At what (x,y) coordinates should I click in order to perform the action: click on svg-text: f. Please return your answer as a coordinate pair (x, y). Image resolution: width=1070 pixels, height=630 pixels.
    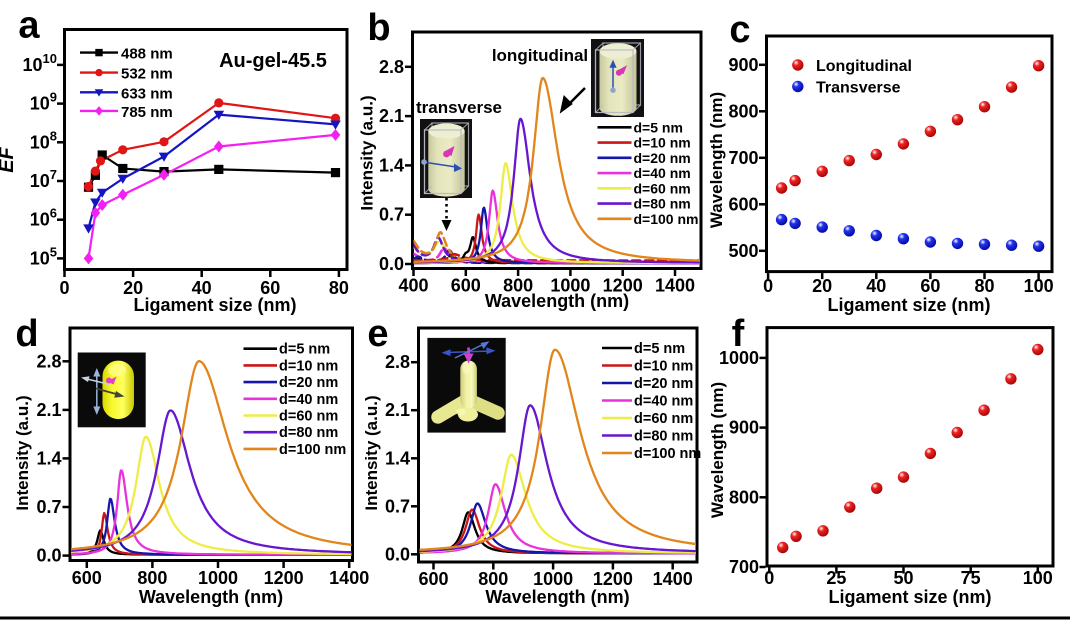
    Looking at the image, I should click on (738, 334).